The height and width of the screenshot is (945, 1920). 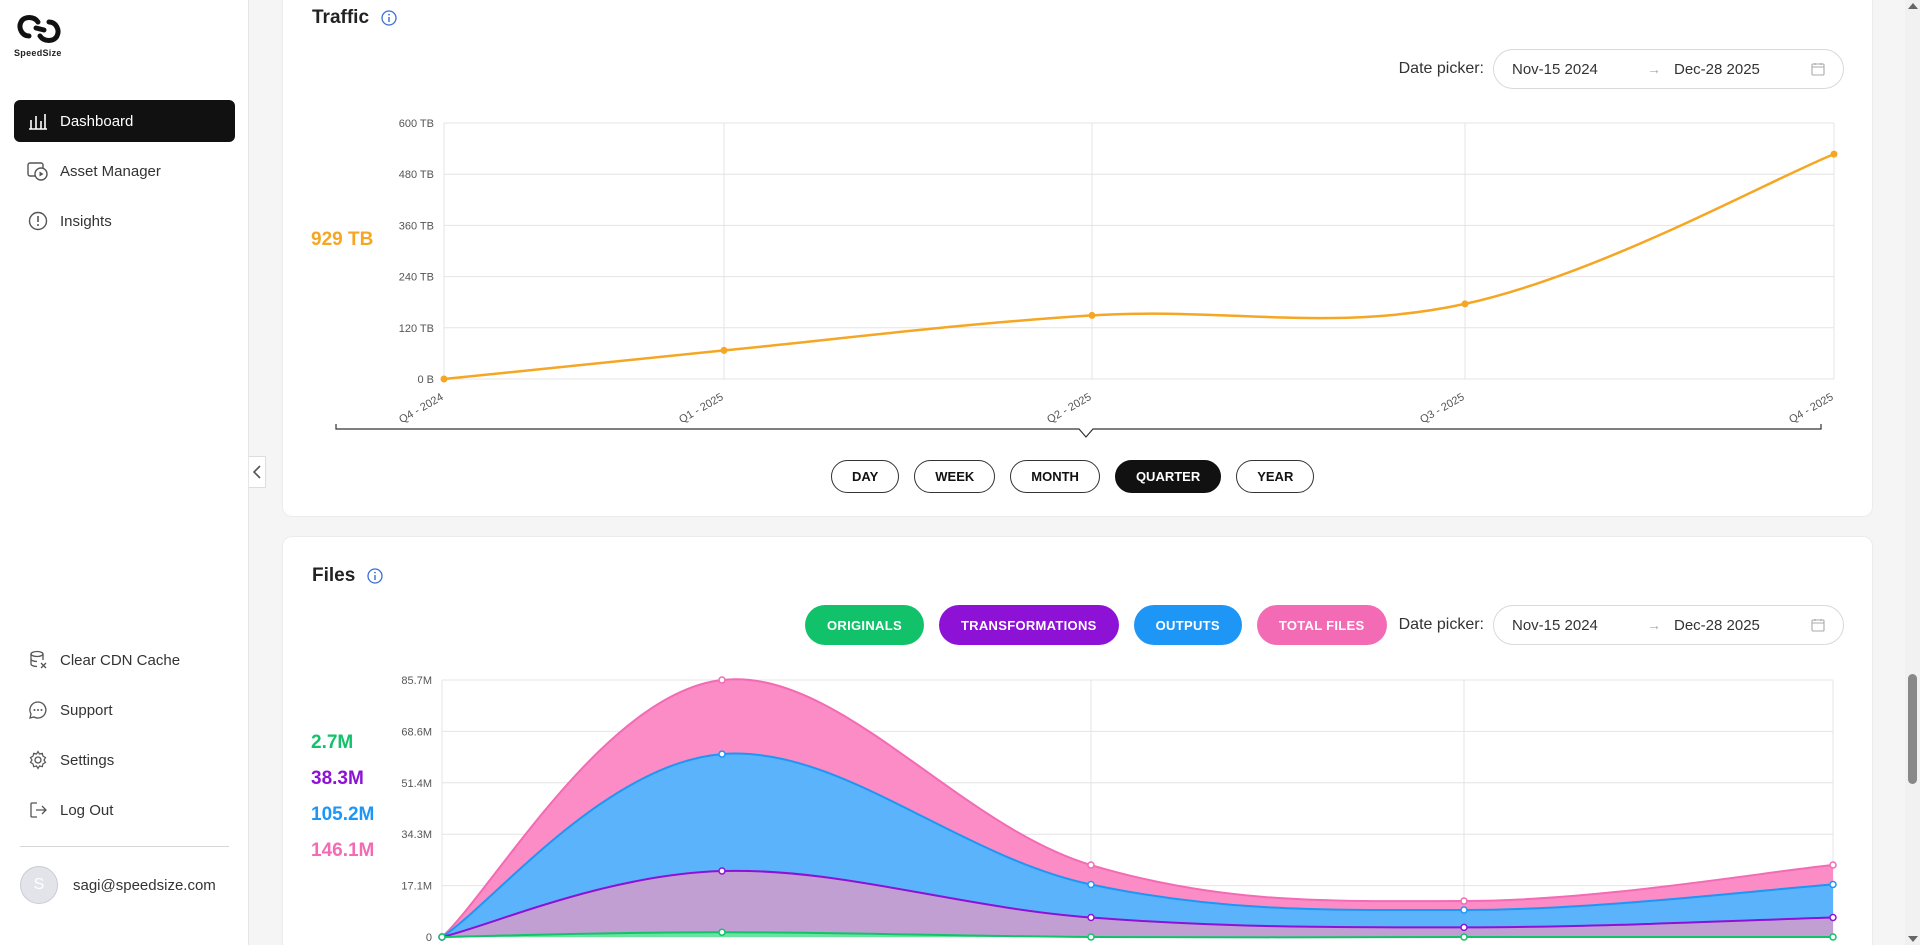 I want to click on alert-circle-icon, so click(x=38, y=221).